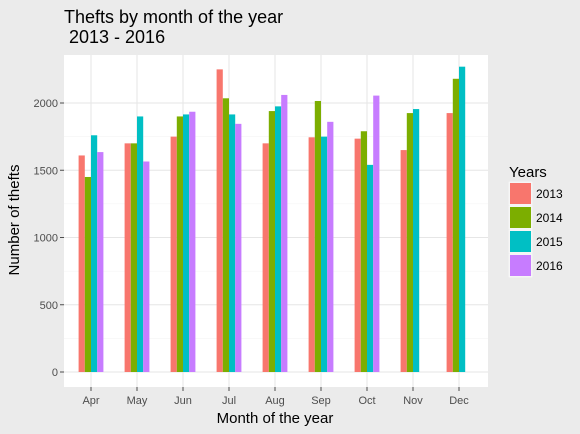 The image size is (580, 434). What do you see at coordinates (81, 263) in the screenshot?
I see `bar-2013-apr` at bounding box center [81, 263].